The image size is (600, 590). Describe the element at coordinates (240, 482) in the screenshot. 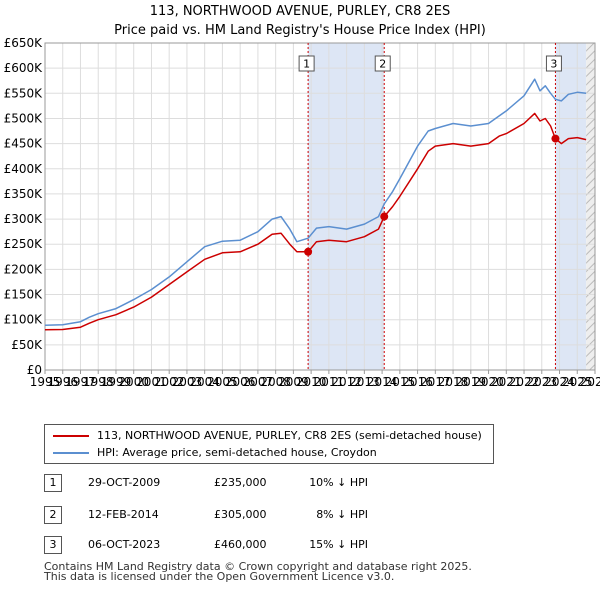

I see `sale-price: £235,000` at that location.